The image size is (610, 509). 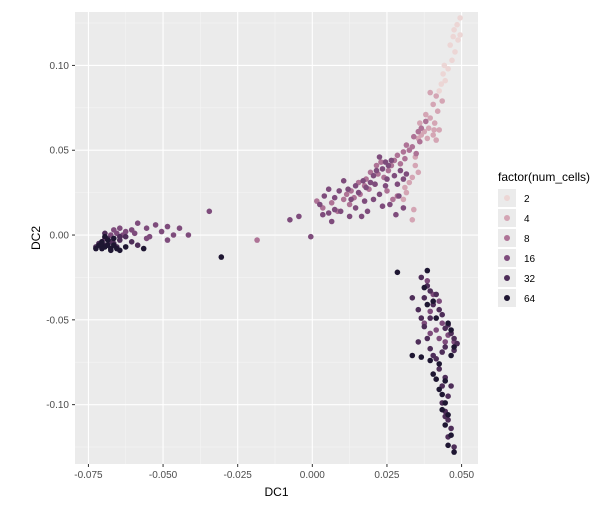 I want to click on x-tick-label: -0.025, so click(x=238, y=475).